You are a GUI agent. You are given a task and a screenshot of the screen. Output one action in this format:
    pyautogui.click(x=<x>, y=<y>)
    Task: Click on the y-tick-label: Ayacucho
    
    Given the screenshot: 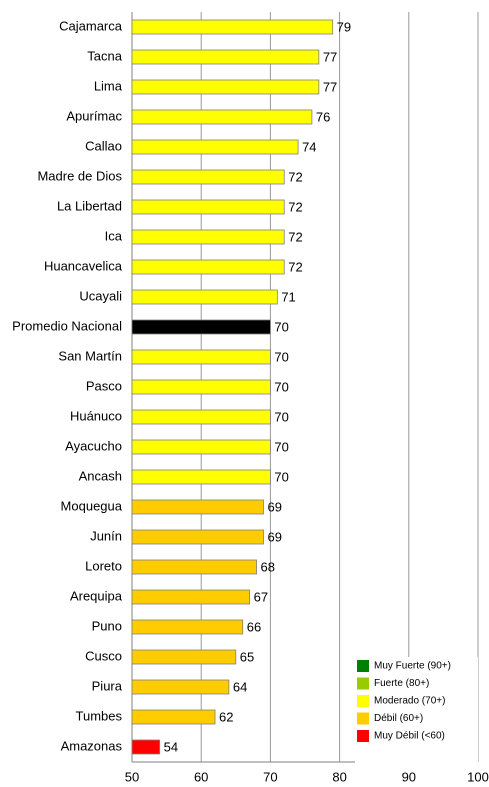 What is the action you would take?
    pyautogui.click(x=93, y=445)
    